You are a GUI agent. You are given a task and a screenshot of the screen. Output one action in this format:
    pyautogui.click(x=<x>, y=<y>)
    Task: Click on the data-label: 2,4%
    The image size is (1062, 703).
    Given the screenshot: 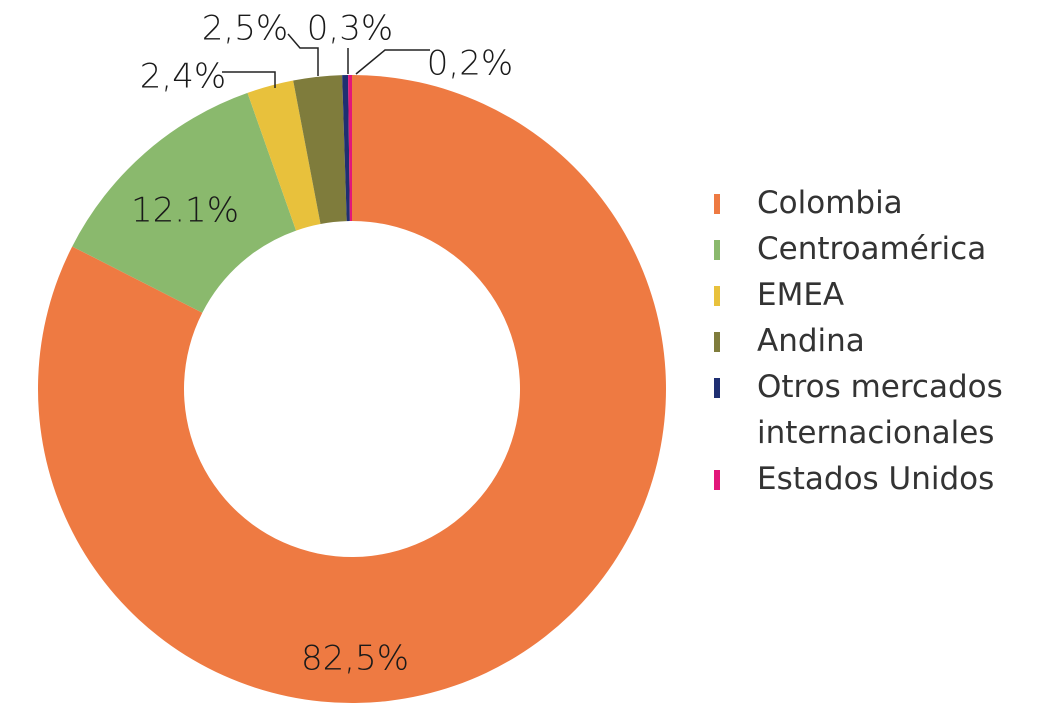 What is the action you would take?
    pyautogui.click(x=183, y=77)
    